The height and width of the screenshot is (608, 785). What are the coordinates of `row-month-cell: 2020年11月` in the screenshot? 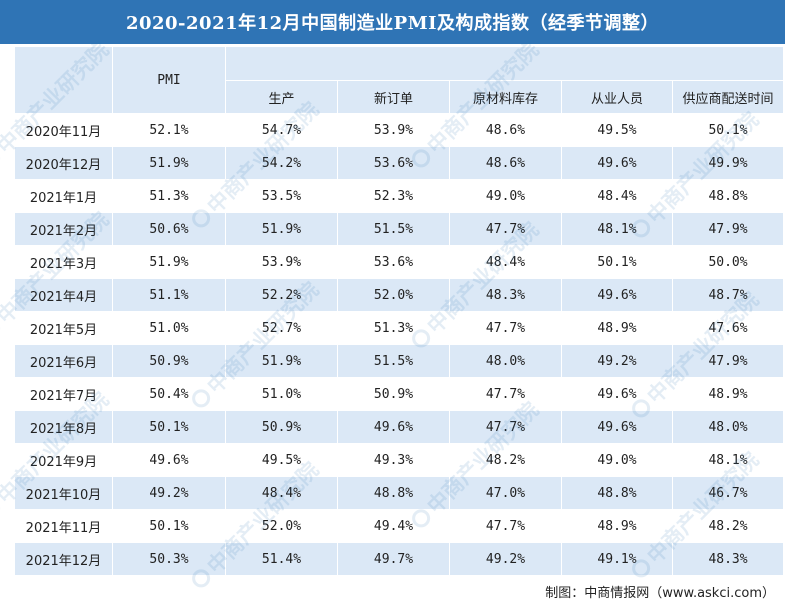 It's located at (63, 130).